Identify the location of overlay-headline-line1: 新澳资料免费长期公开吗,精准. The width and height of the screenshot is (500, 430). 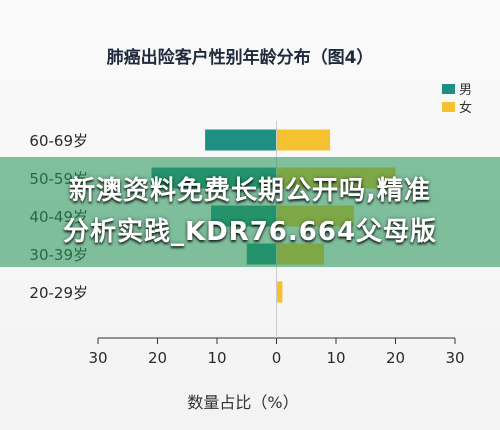
(250, 191).